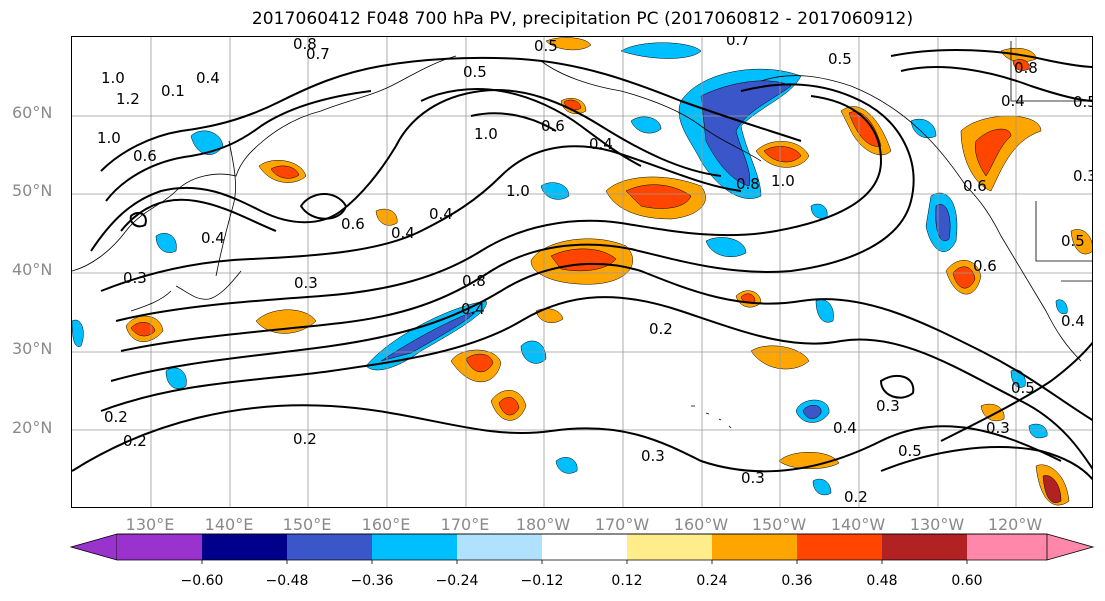 The image size is (1105, 601). I want to click on contour-label: 0.1, so click(173, 91).